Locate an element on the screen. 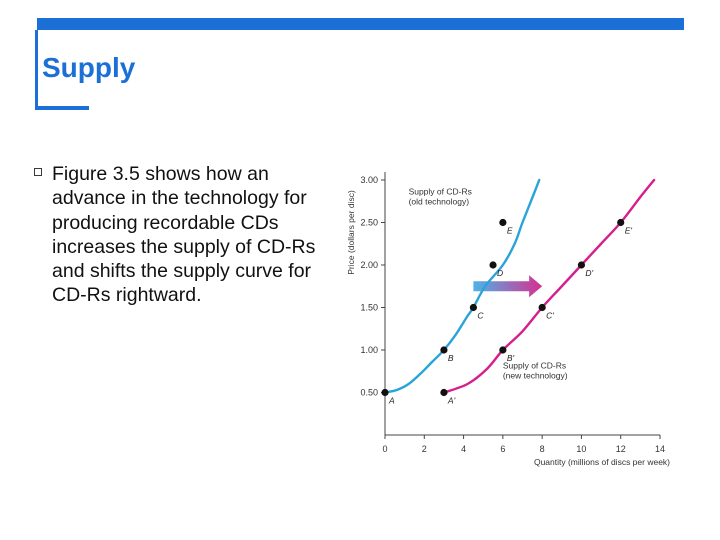 The height and width of the screenshot is (540, 720). x-tick-label: 14 is located at coordinates (660, 449).